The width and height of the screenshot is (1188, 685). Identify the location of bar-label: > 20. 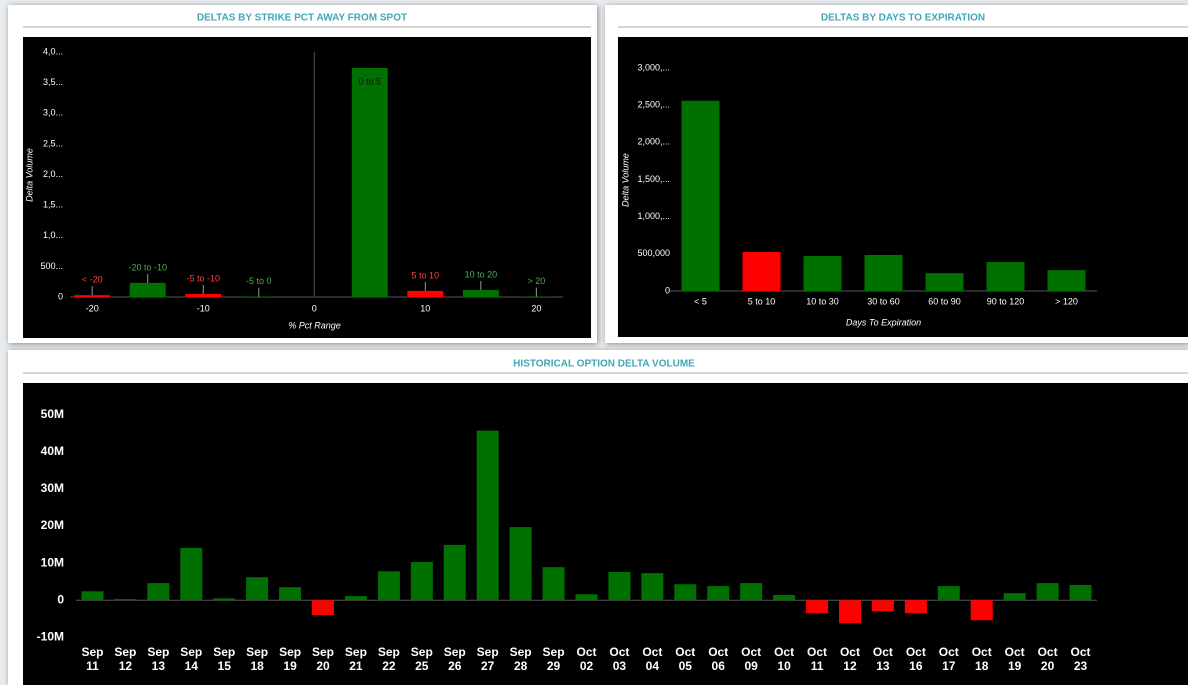
(536, 281).